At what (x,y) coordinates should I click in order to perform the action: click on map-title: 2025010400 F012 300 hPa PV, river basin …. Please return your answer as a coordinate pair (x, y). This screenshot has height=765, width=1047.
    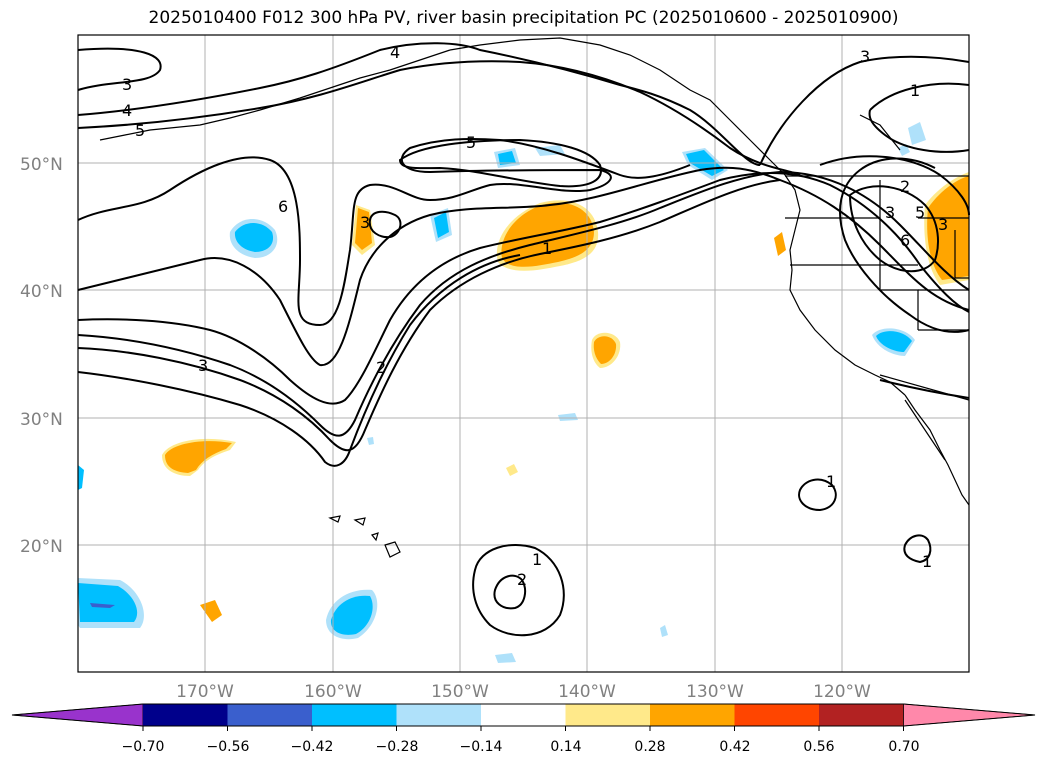
    Looking at the image, I should click on (523, 18).